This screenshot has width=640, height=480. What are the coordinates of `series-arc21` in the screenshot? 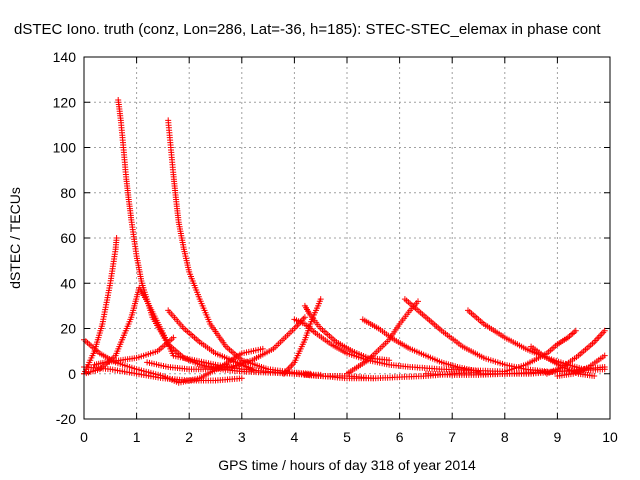 It's located at (575, 352).